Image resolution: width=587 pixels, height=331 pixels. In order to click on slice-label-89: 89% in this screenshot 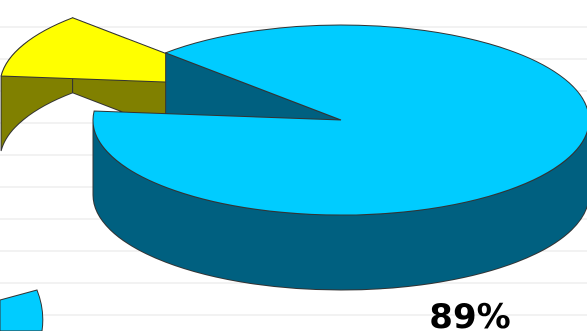, I will do `click(469, 314)`.